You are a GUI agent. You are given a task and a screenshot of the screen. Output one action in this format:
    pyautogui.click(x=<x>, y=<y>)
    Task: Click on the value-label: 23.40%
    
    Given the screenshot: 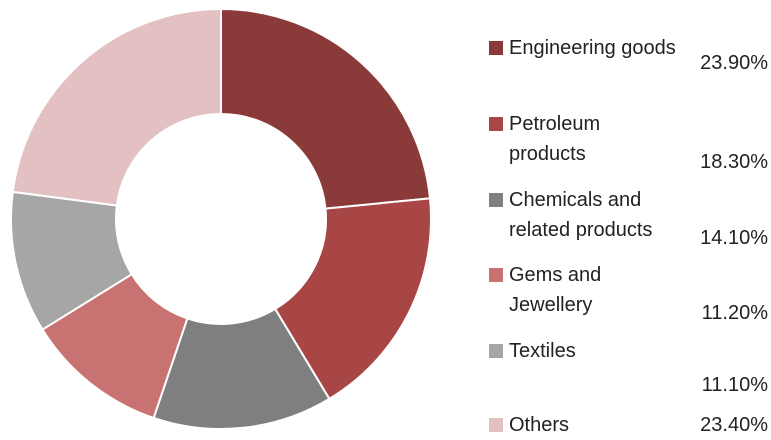 What is the action you would take?
    pyautogui.click(x=734, y=425)
    